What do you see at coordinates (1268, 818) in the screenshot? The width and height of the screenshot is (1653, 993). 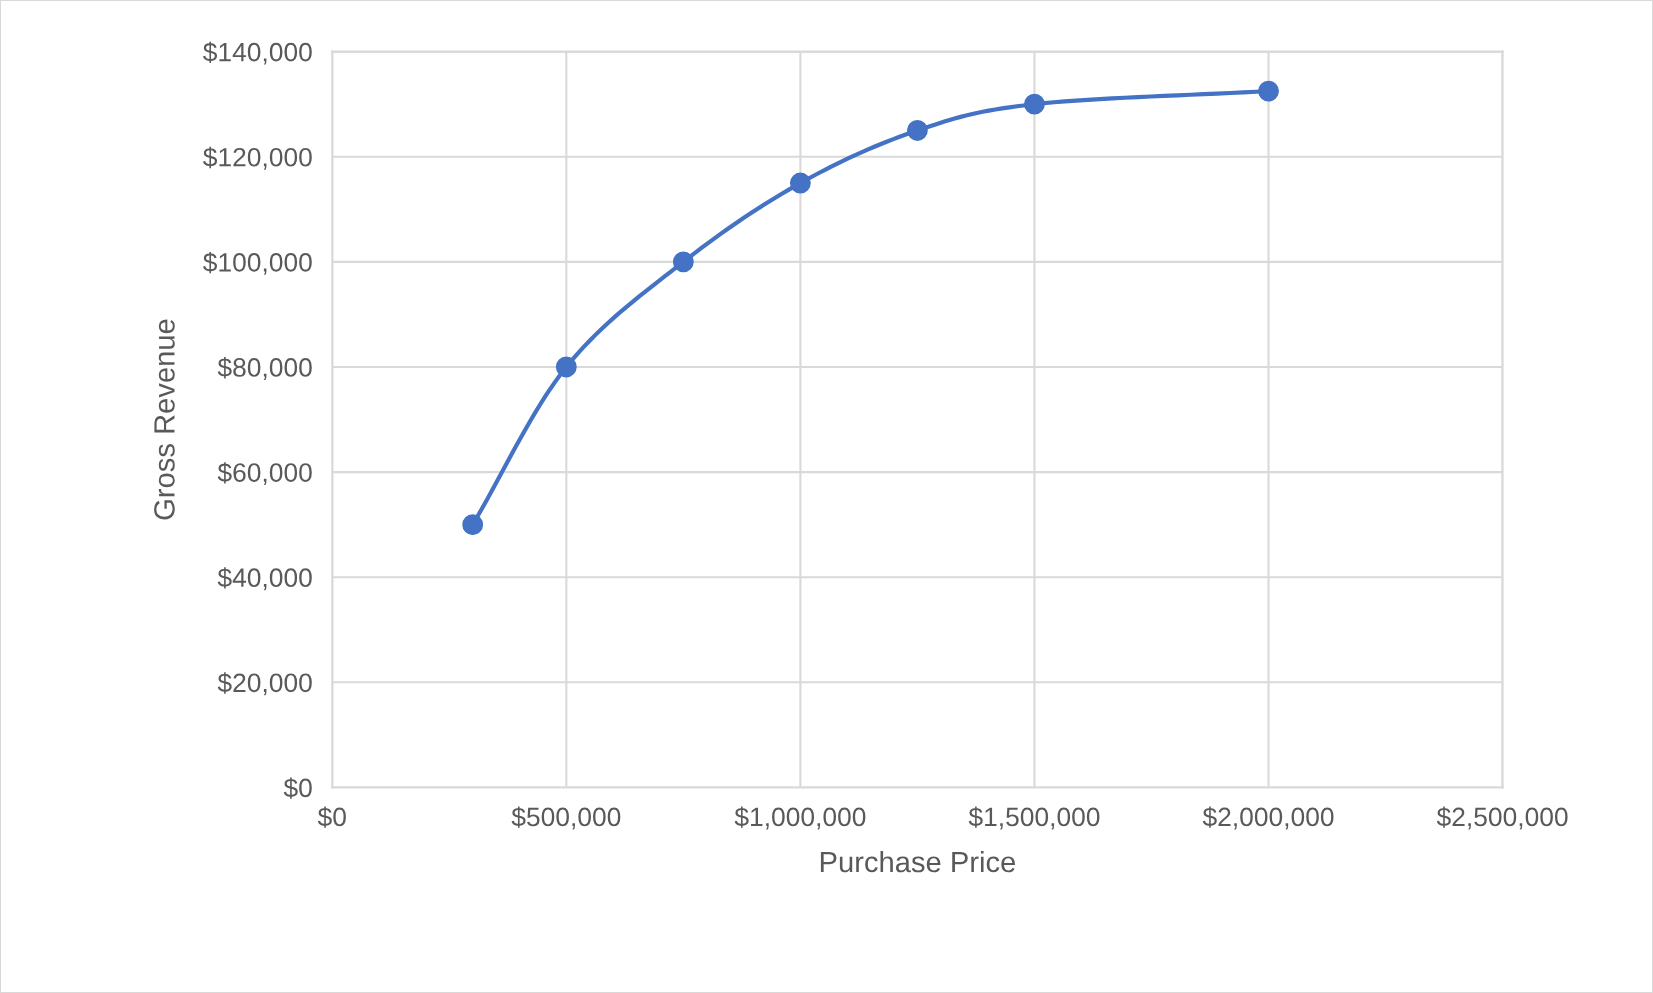 I see `x-tick-label: $2,000,000` at bounding box center [1268, 818].